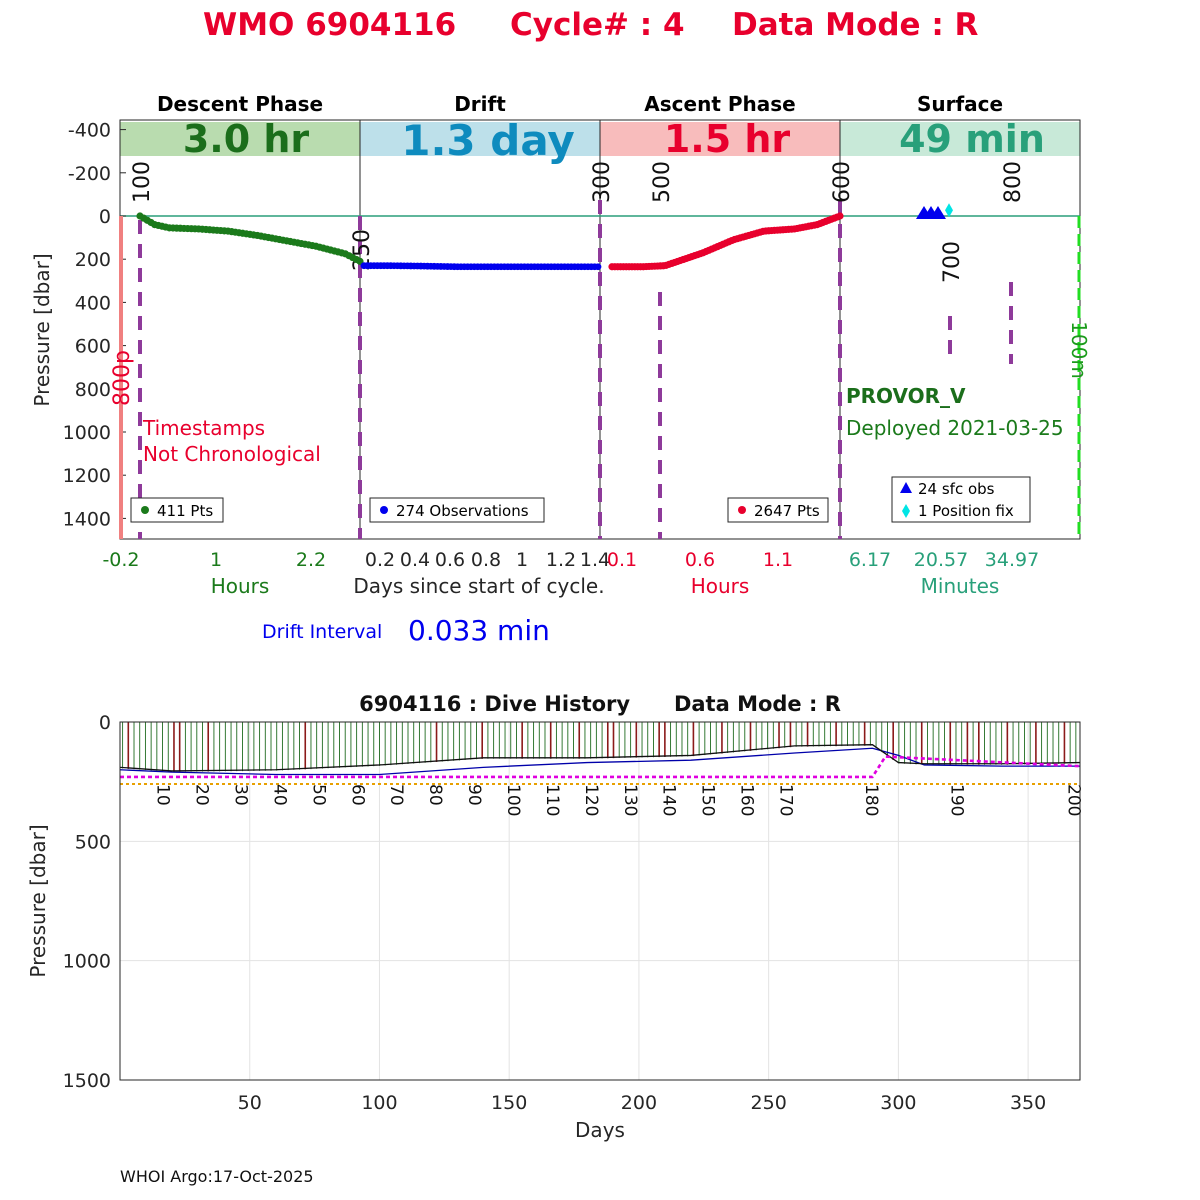  I want to click on x-label-drift: Days since start of cycle., so click(478, 586).